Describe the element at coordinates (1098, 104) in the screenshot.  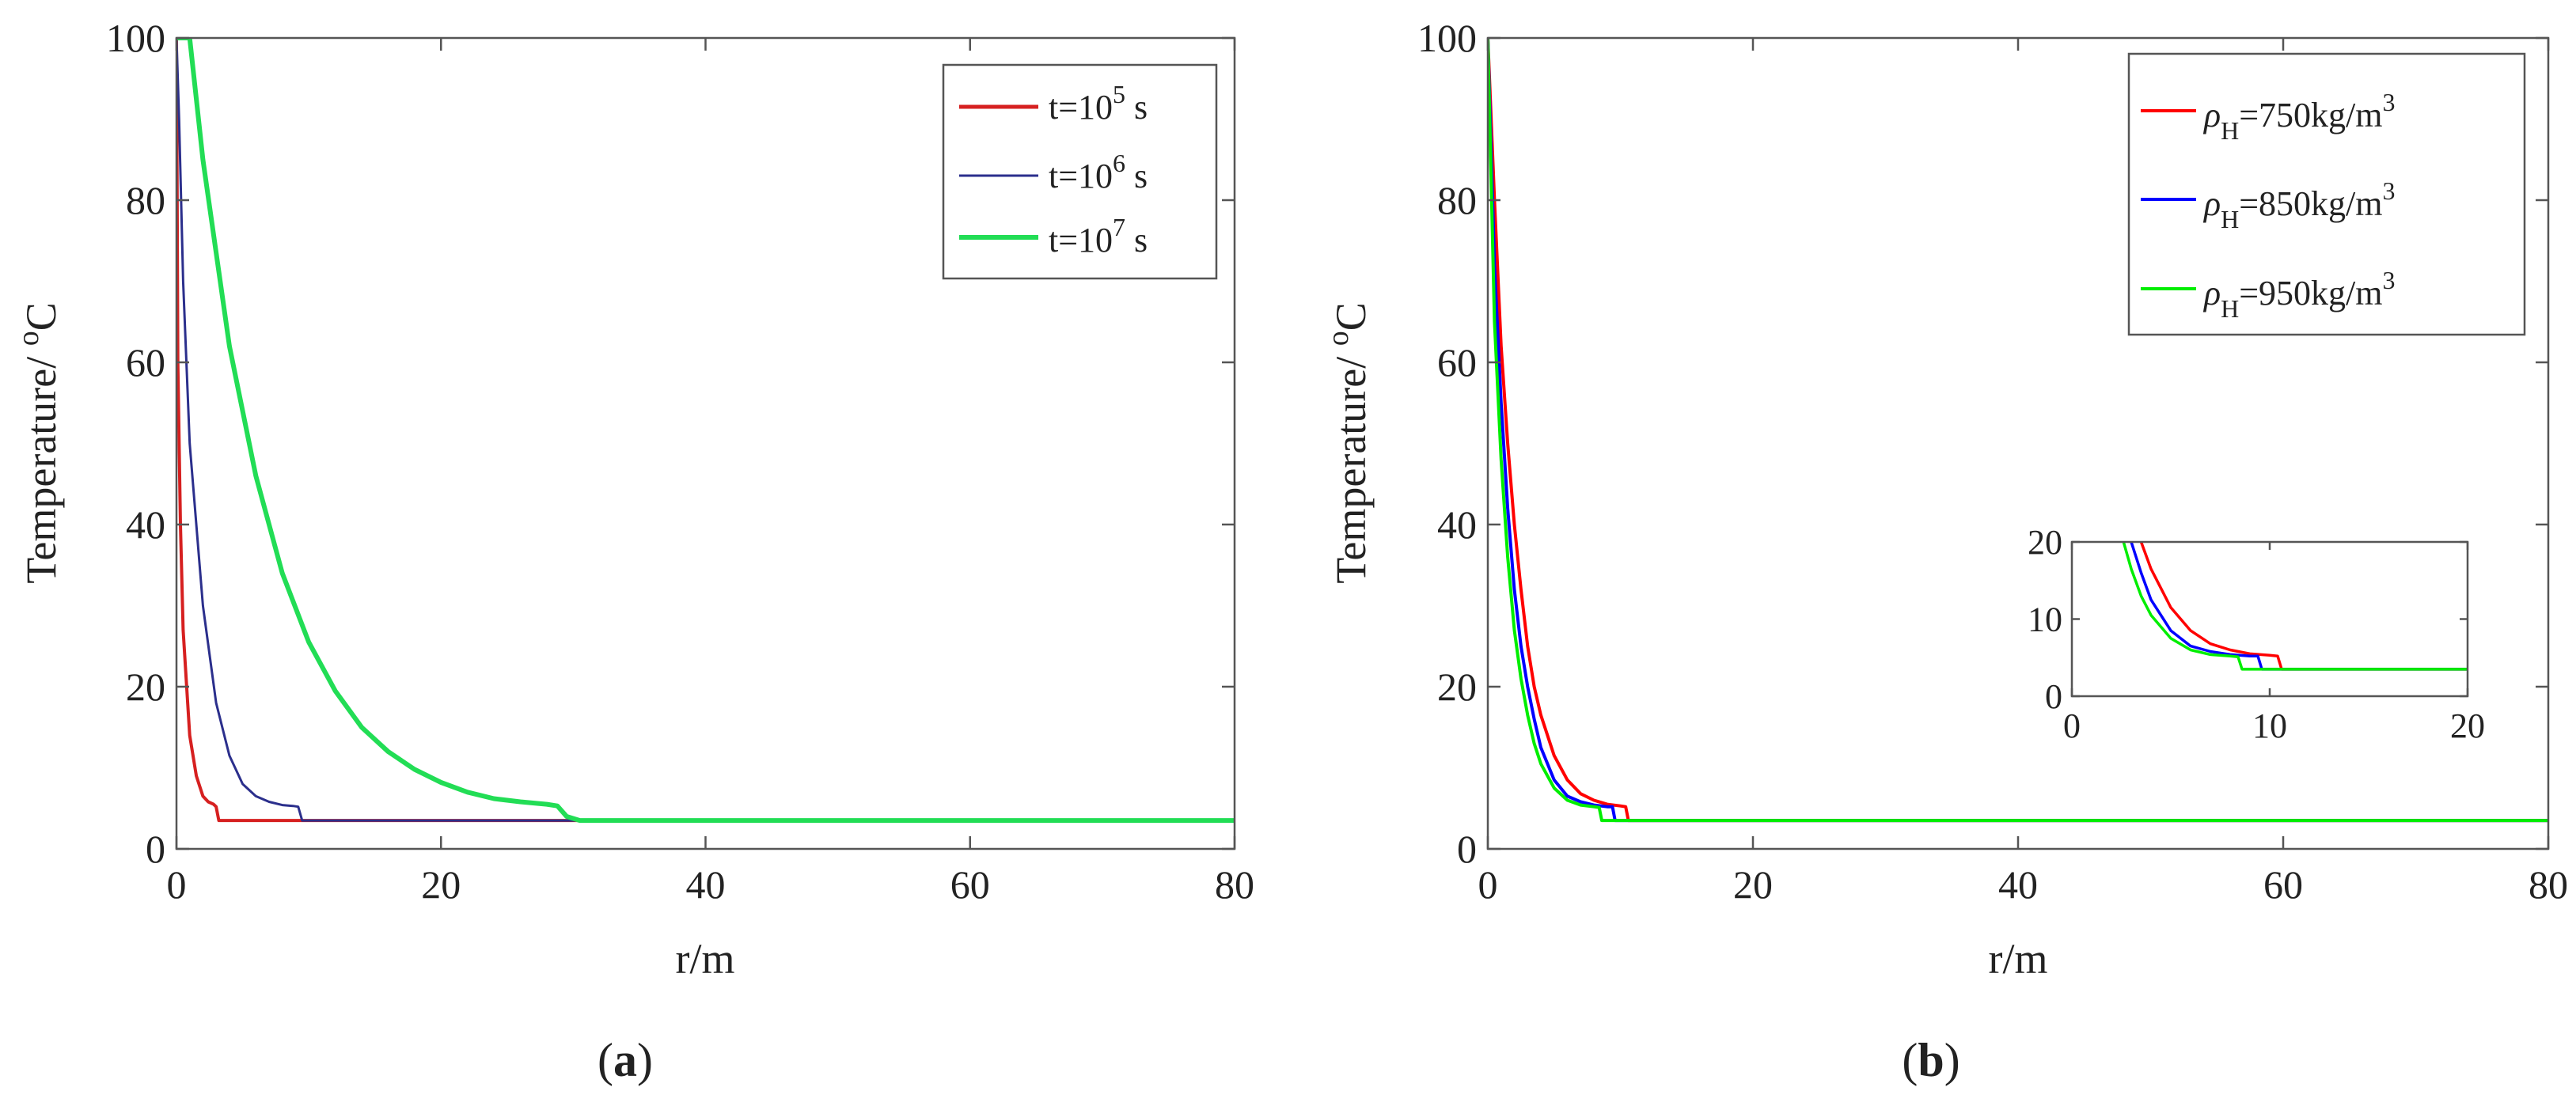
I see `panel-a-legend-label-1: t=105 s` at that location.